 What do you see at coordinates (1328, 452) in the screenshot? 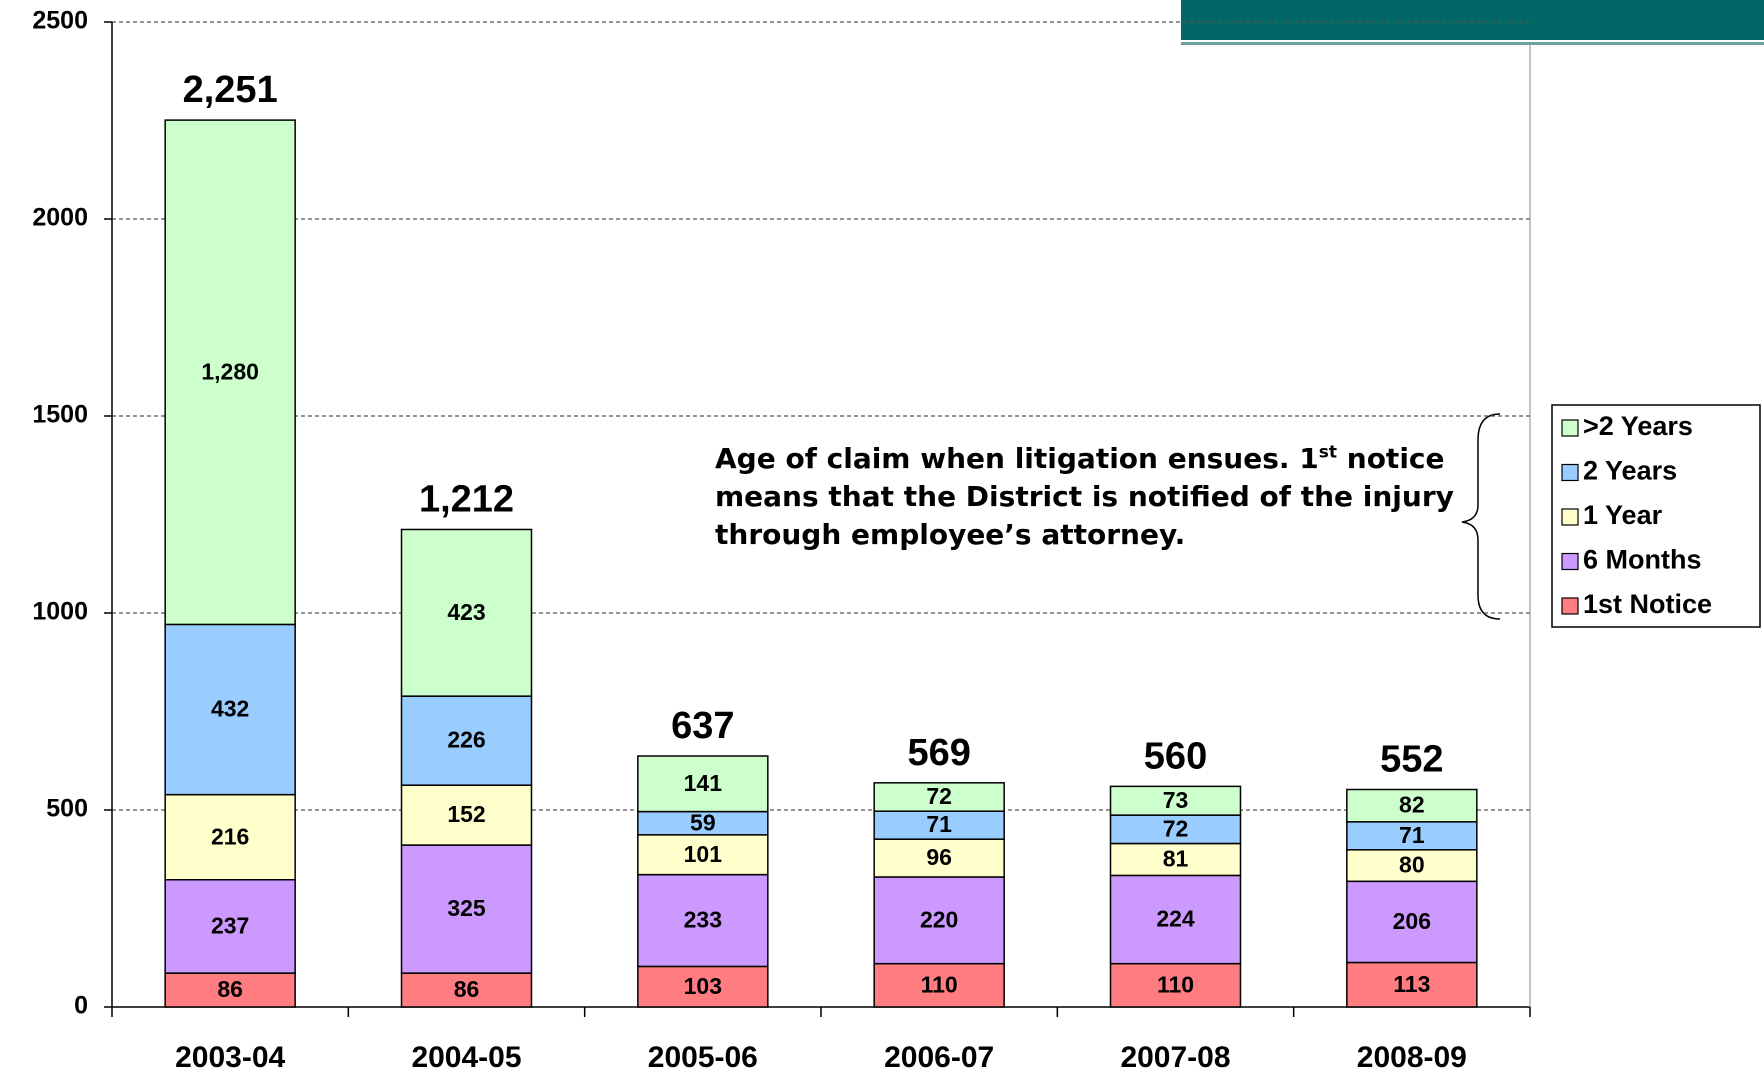
I see `annotation-sup: st` at bounding box center [1328, 452].